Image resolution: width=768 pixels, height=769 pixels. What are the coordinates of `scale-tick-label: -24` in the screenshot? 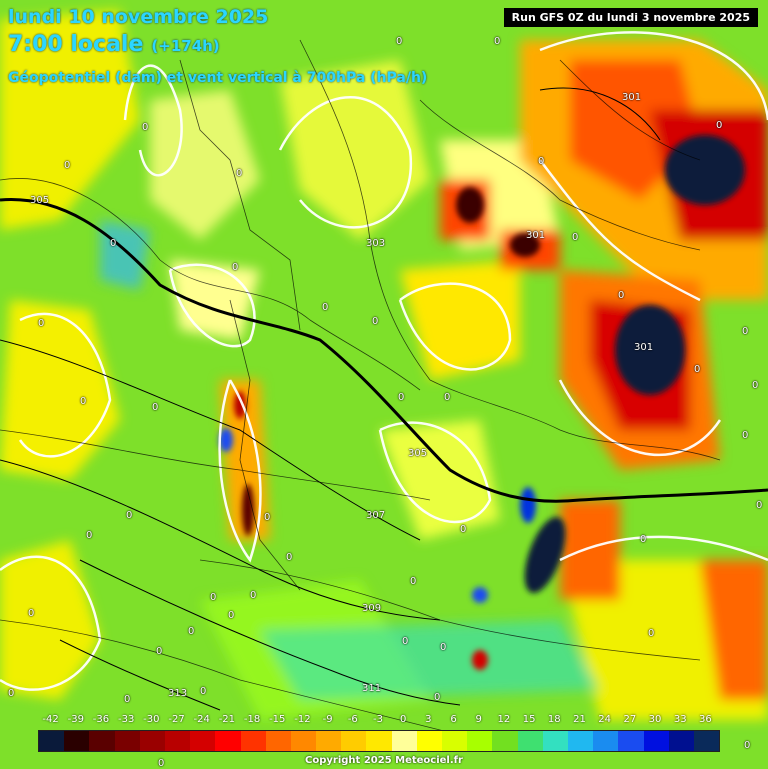 It's located at (202, 719).